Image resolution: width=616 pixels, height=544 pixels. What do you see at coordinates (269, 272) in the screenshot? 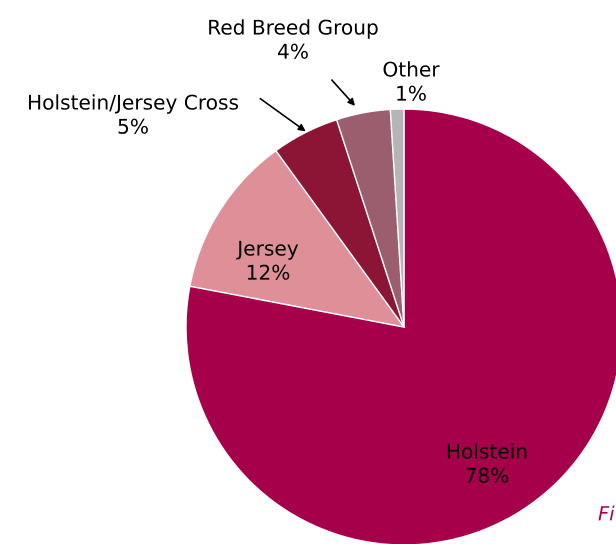
I see `data-label: 12%` at bounding box center [269, 272].